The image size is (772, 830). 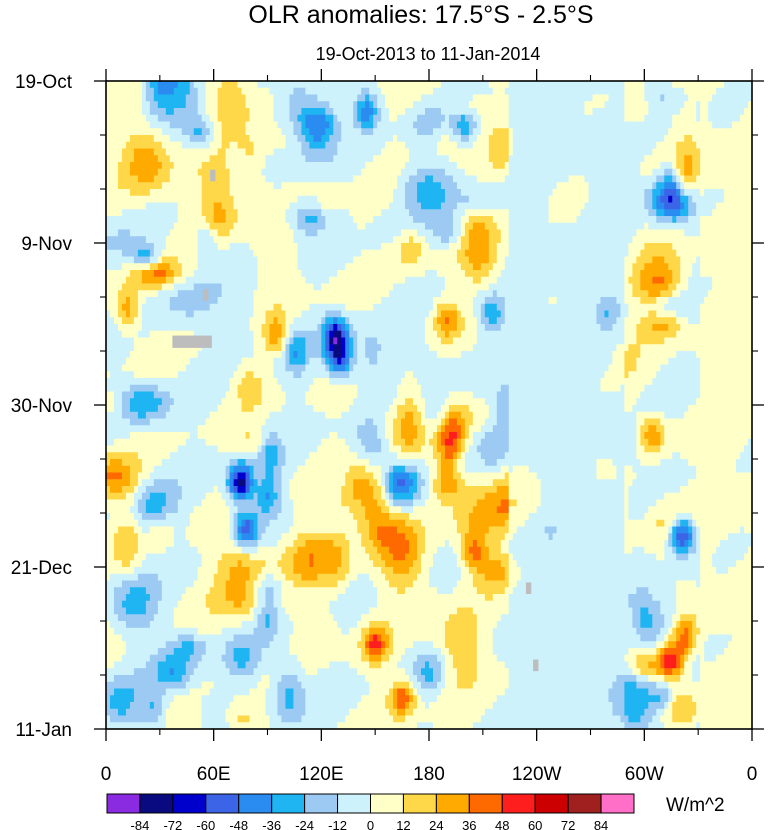 I want to click on colorbar-tick-label: -12, so click(x=337, y=824).